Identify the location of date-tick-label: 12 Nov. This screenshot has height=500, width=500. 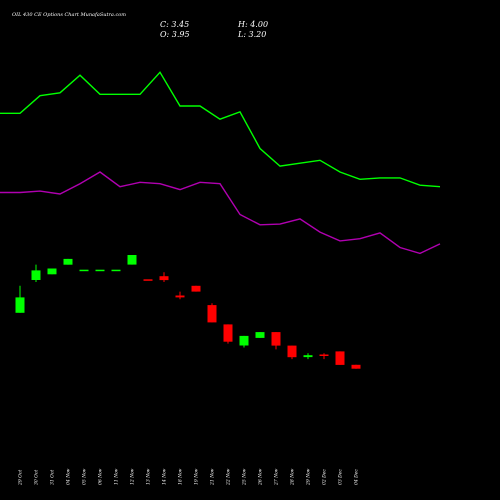
(133, 476).